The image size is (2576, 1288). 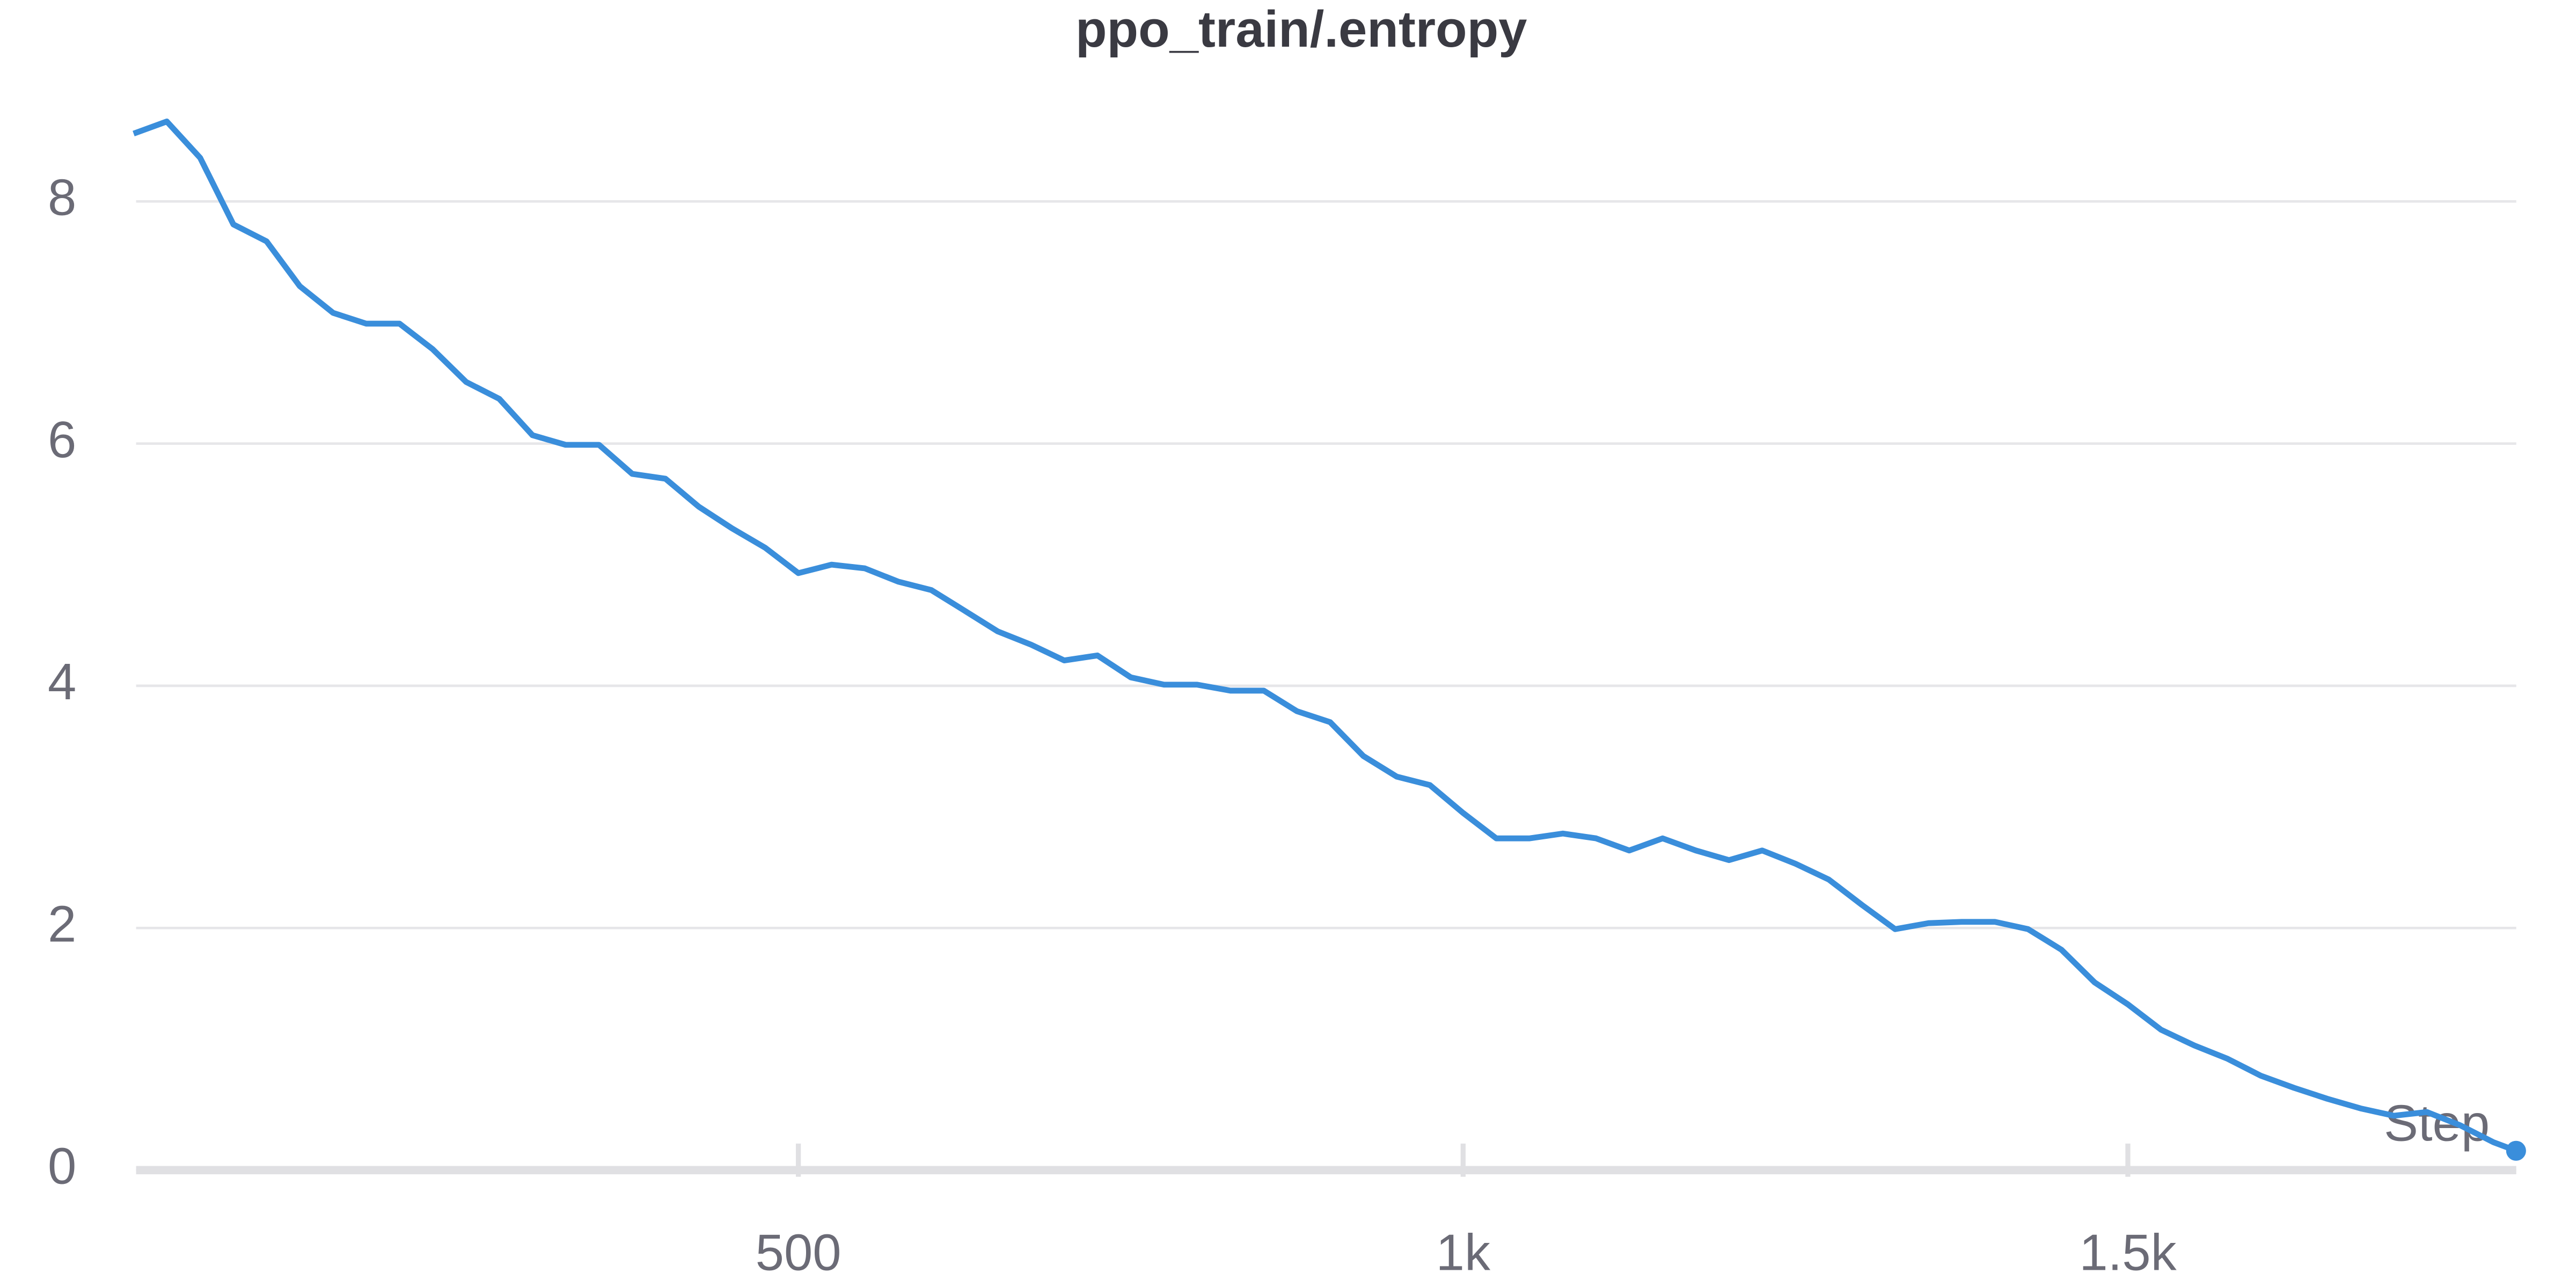 What do you see at coordinates (2437, 1123) in the screenshot?
I see `x-axis-label: Step` at bounding box center [2437, 1123].